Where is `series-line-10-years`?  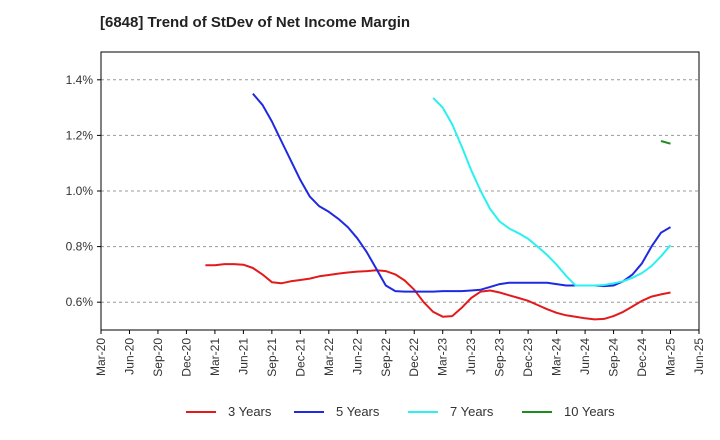 series-line-10-years is located at coordinates (665, 142).